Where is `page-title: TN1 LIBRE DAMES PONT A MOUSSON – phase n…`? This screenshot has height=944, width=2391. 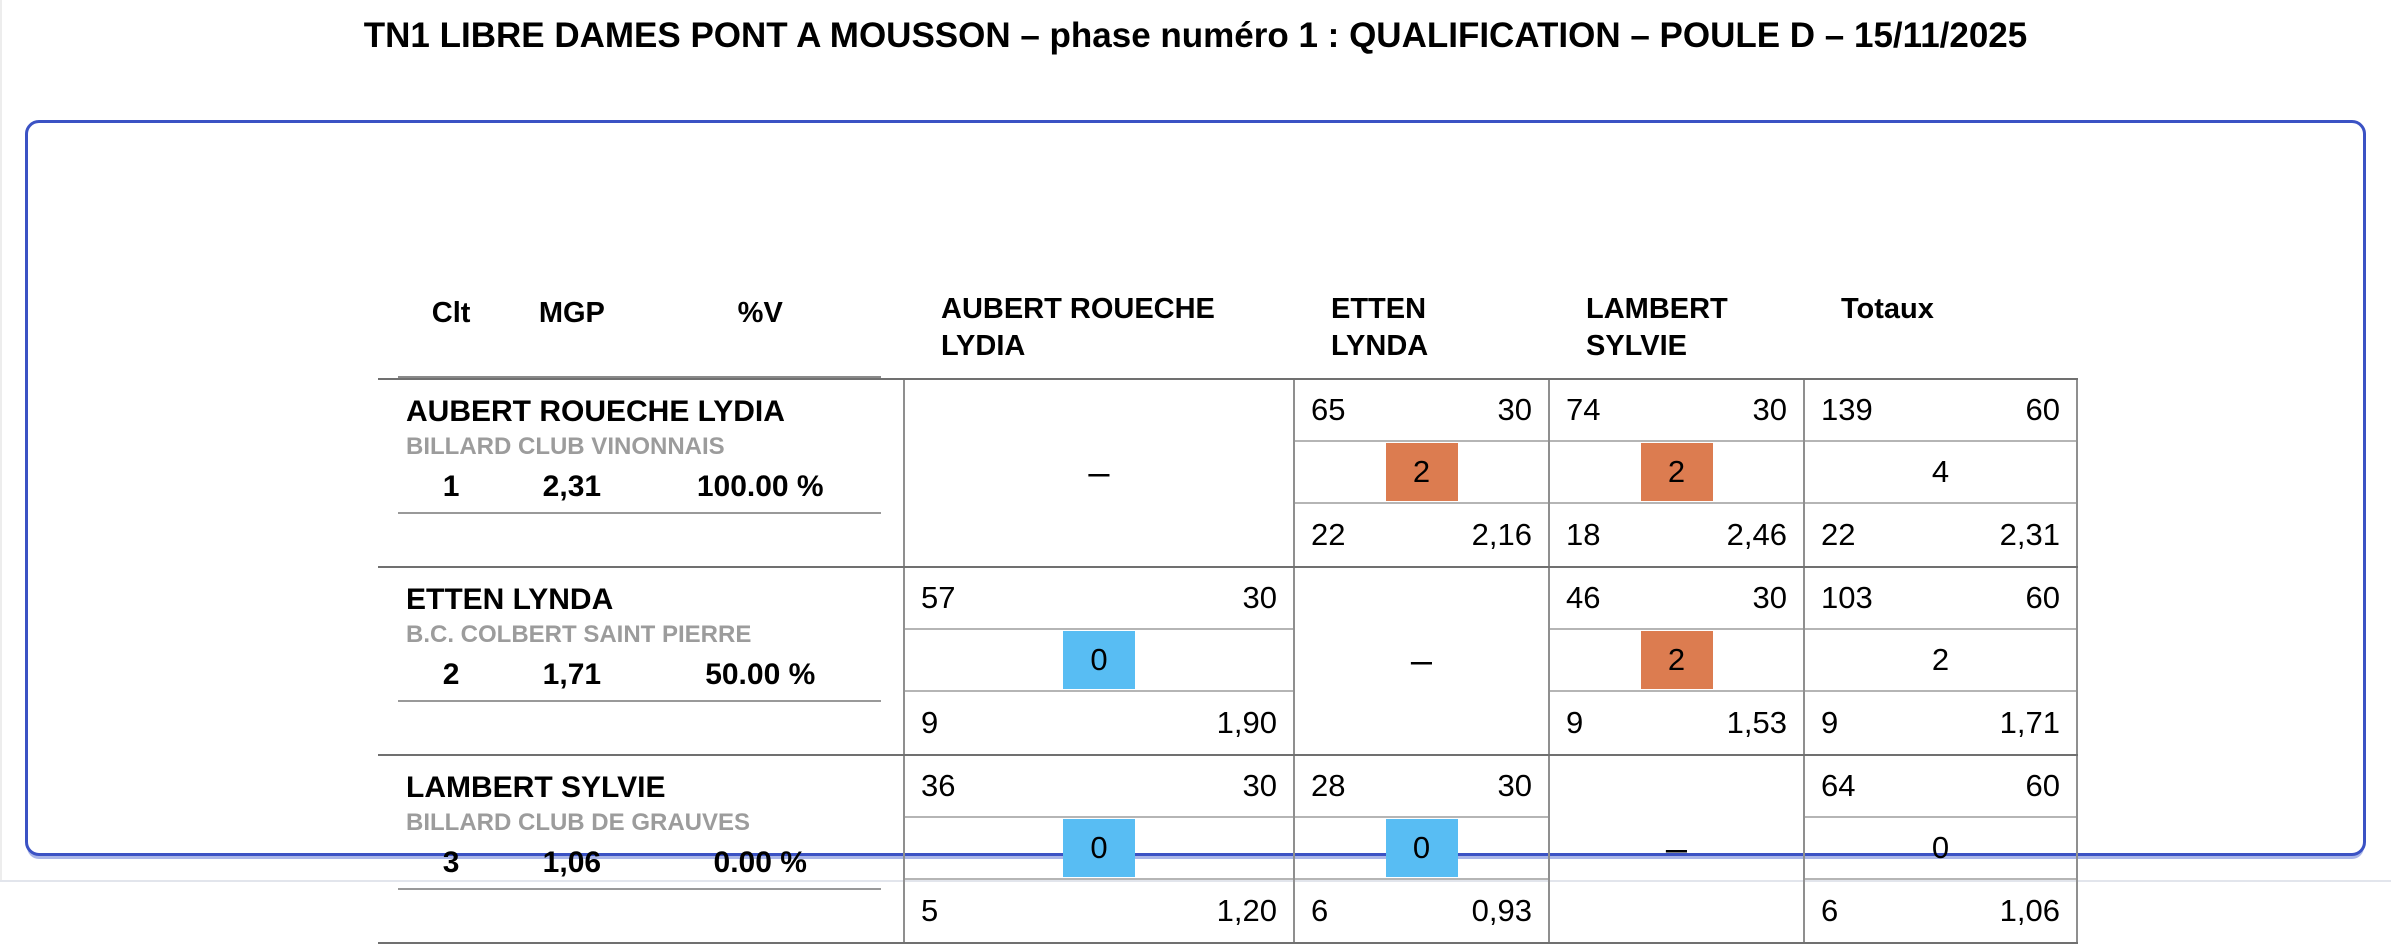 page-title: TN1 LIBRE DAMES PONT A MOUSSON – phase n… is located at coordinates (1195, 35).